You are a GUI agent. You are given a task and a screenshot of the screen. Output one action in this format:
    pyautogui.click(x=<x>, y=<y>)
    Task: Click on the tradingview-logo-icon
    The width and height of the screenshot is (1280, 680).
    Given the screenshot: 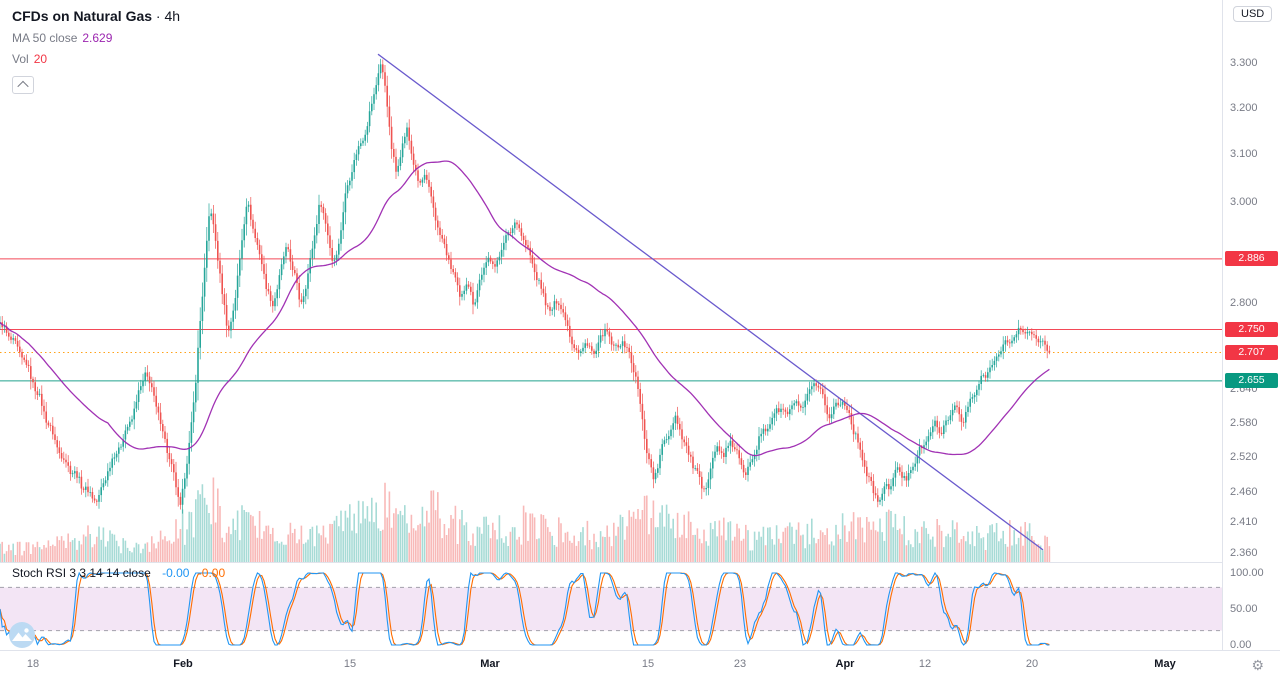 What is the action you would take?
    pyautogui.click(x=22, y=637)
    